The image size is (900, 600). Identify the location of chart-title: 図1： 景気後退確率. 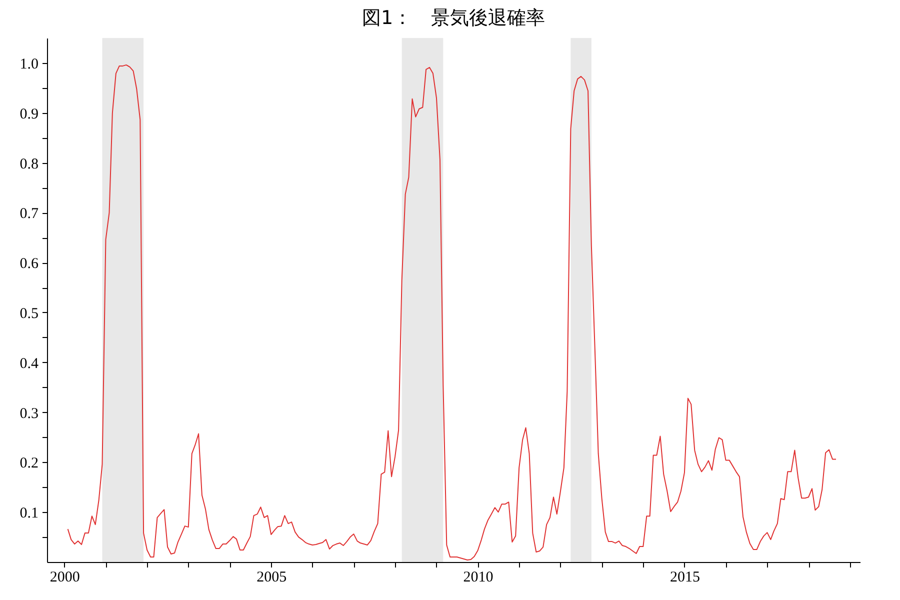
(454, 18).